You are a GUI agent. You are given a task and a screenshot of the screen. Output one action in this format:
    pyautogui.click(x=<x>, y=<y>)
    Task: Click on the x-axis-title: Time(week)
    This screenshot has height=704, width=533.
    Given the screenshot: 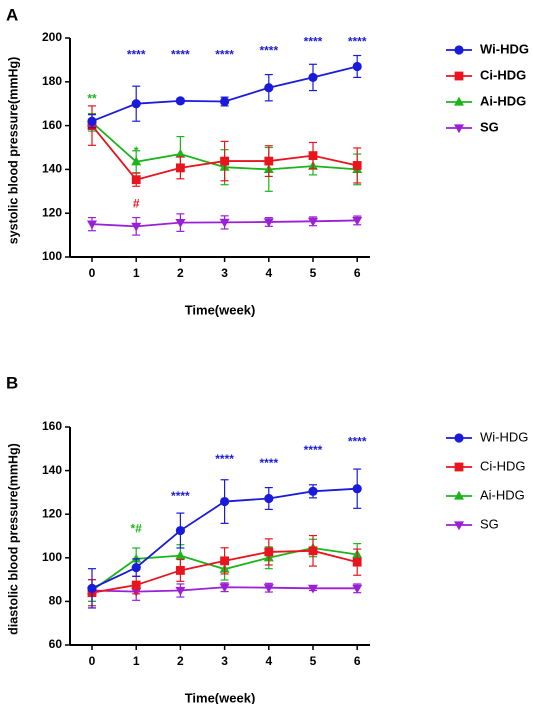 What is the action you would take?
    pyautogui.click(x=220, y=309)
    